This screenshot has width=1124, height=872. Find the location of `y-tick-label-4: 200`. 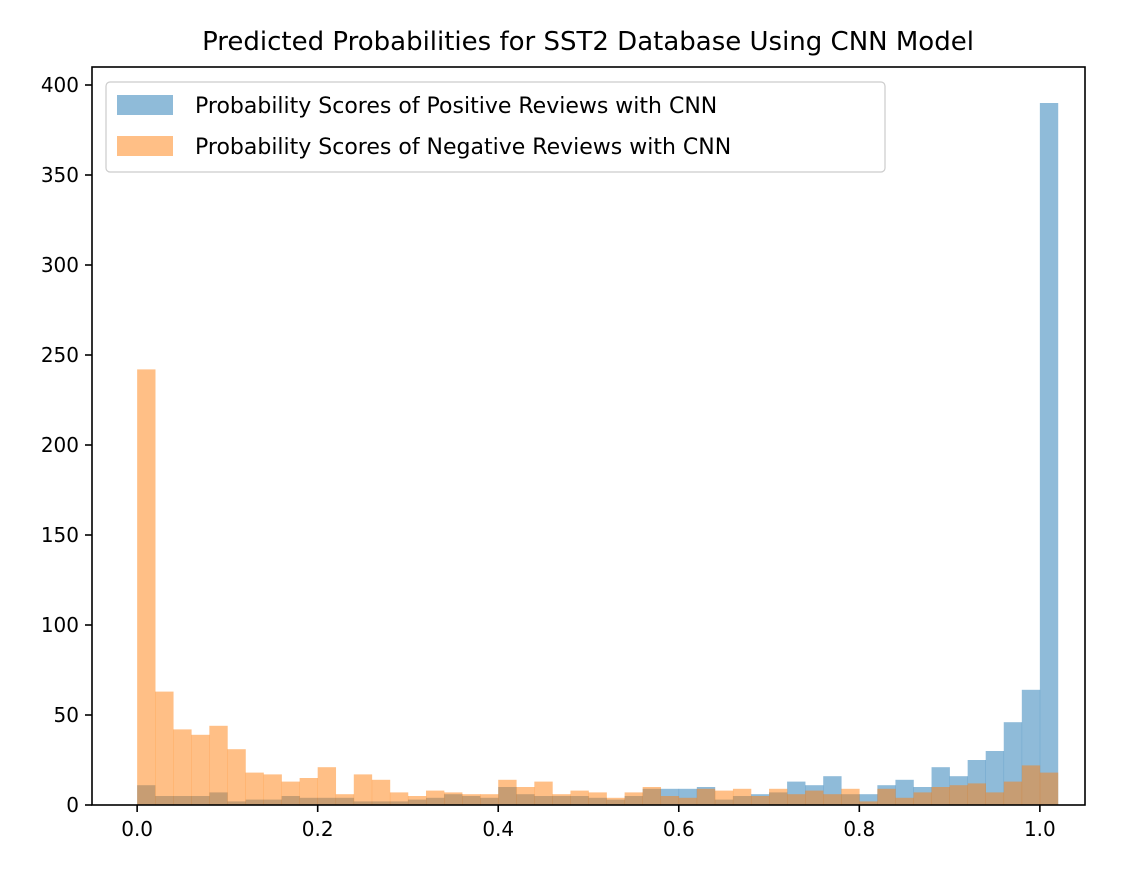

y-tick-label-4: 200 is located at coordinates (60, 445).